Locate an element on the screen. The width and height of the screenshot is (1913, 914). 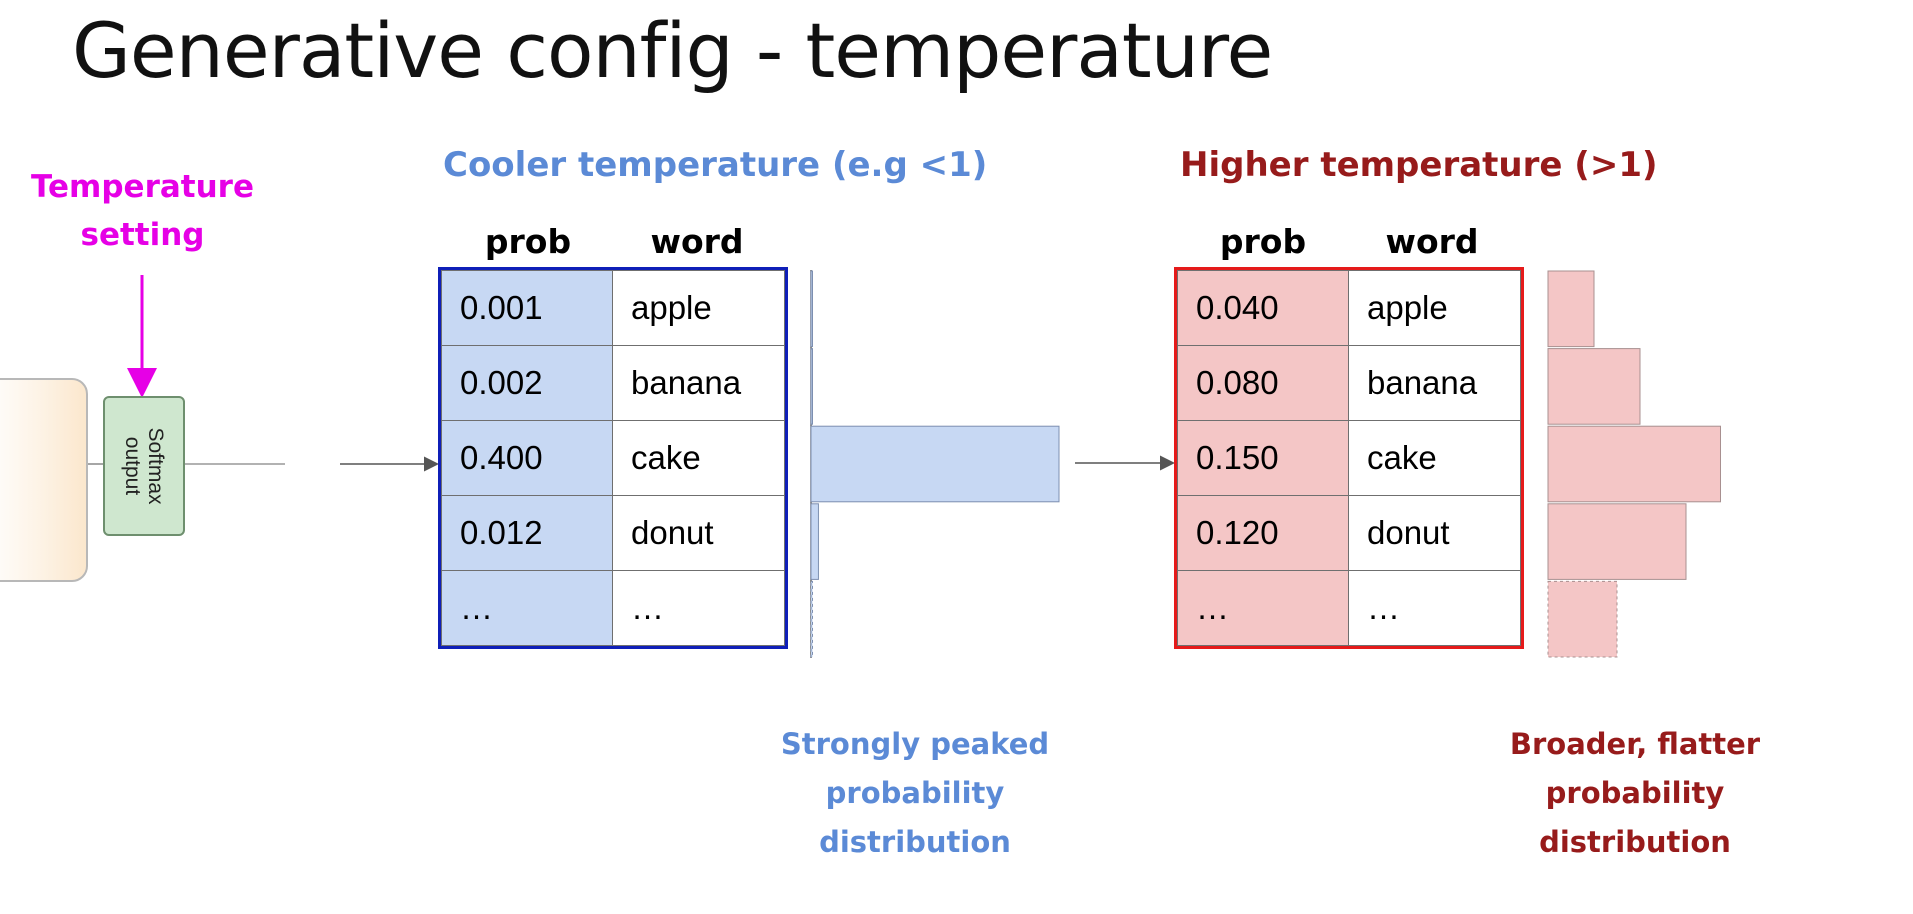
prob-cell: 0.150 is located at coordinates (1263, 458).